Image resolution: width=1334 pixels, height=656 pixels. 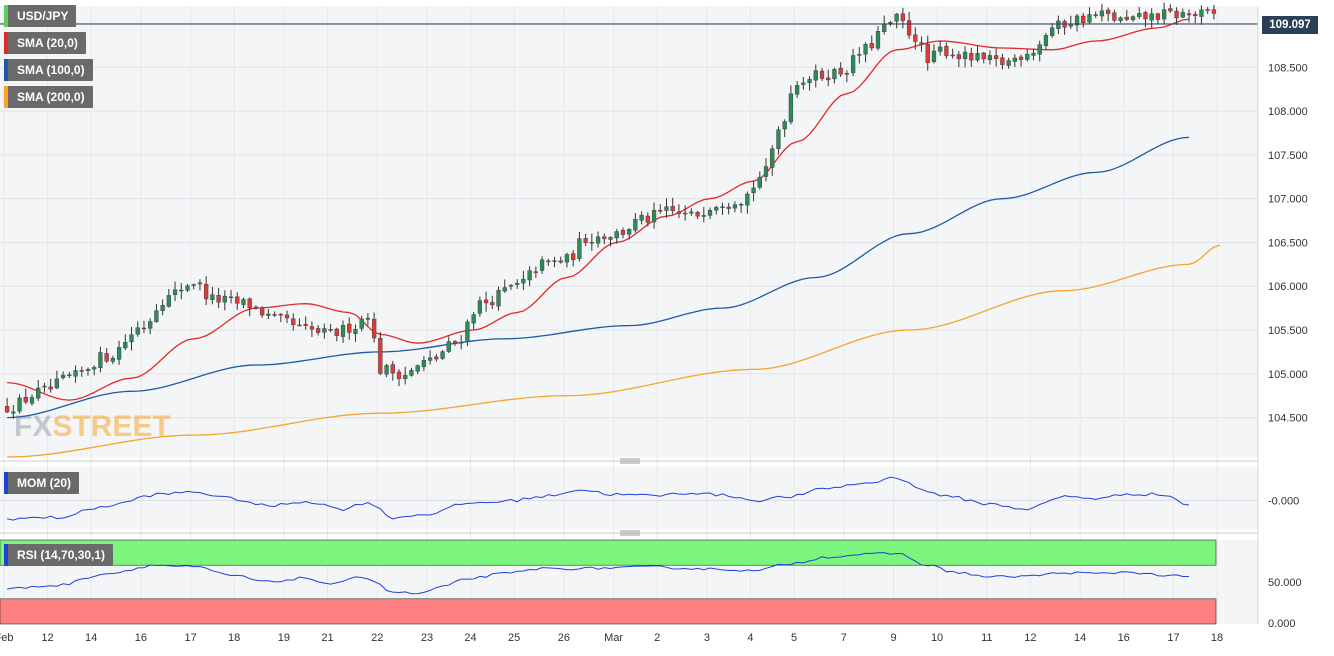 What do you see at coordinates (6, 483) in the screenshot?
I see `mom-swatch` at bounding box center [6, 483].